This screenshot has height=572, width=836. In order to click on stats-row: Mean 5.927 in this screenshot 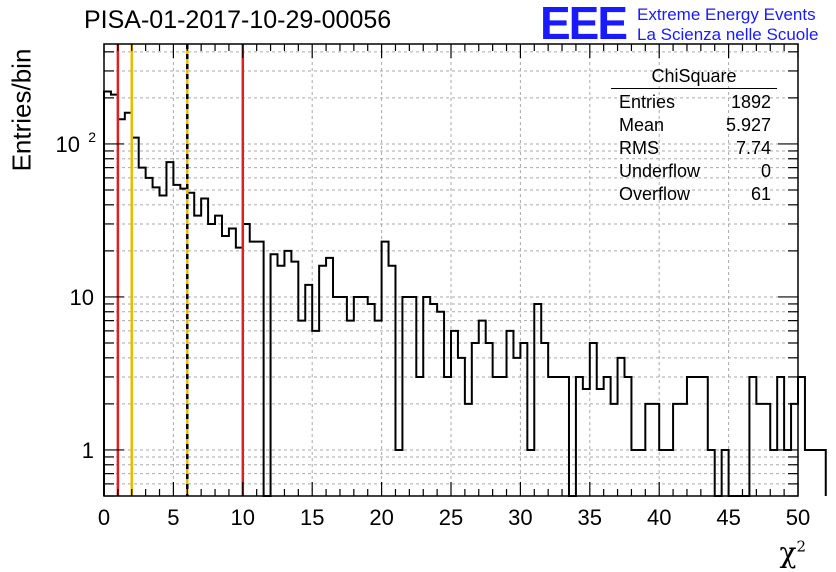, I will do `click(694, 125)`.